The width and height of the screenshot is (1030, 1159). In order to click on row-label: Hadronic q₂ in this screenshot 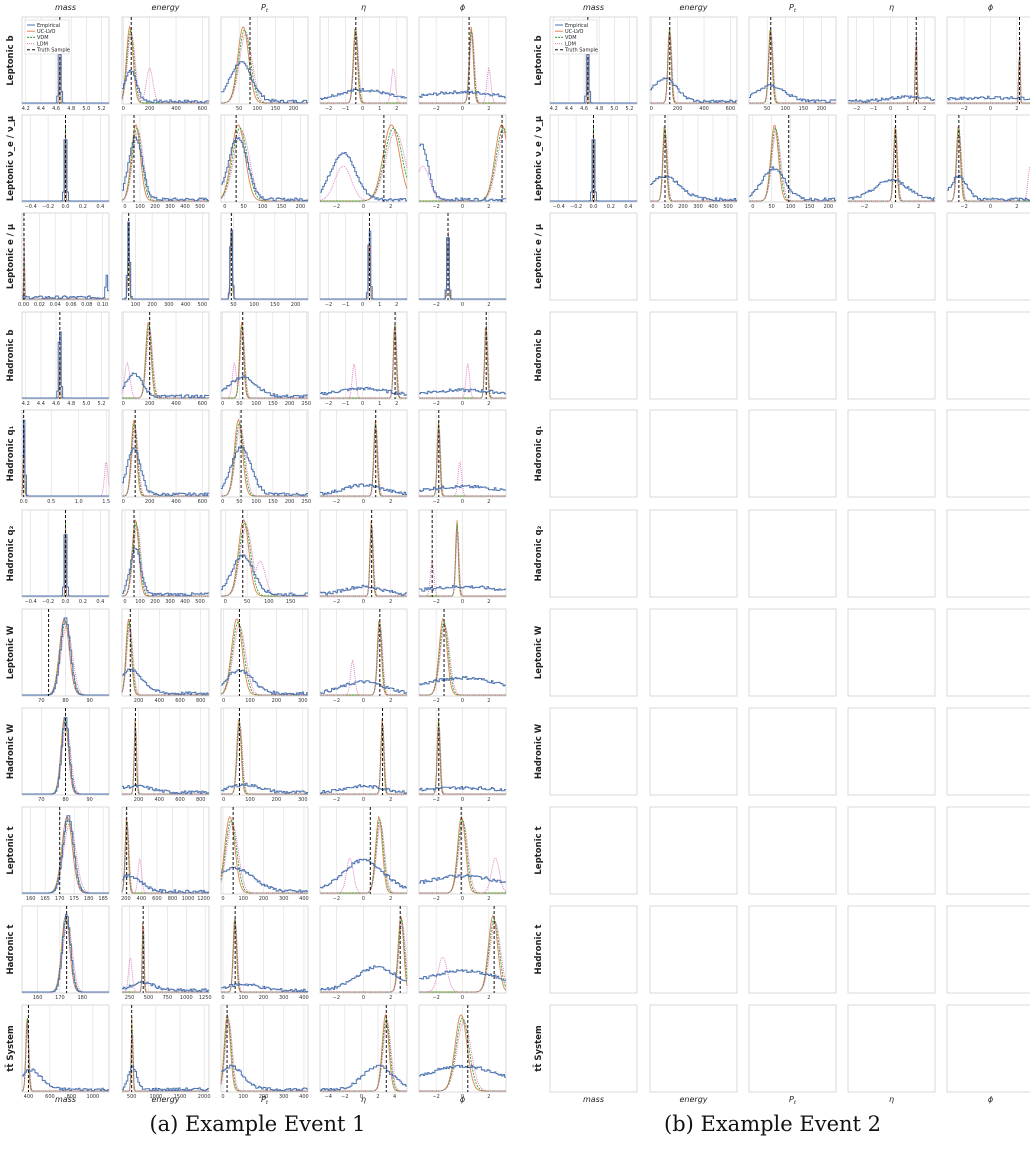, I will do `click(539, 553)`.